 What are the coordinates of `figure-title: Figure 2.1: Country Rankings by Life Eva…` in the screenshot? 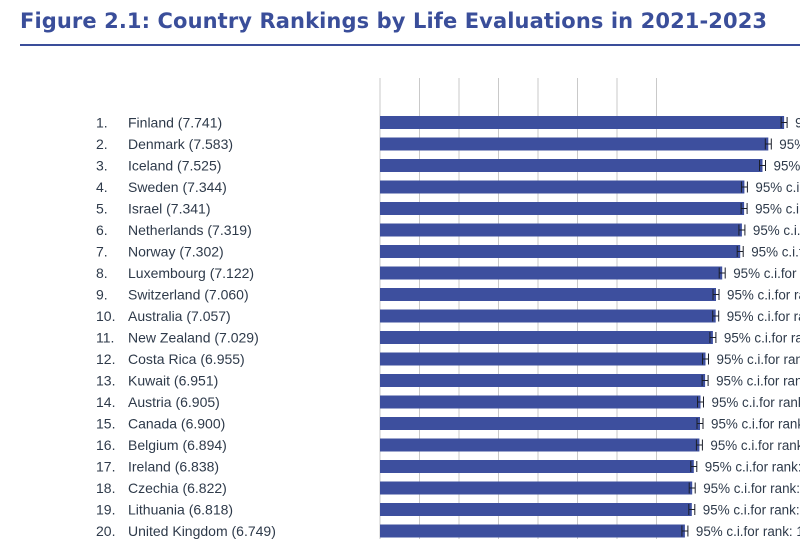 It's located at (394, 21).